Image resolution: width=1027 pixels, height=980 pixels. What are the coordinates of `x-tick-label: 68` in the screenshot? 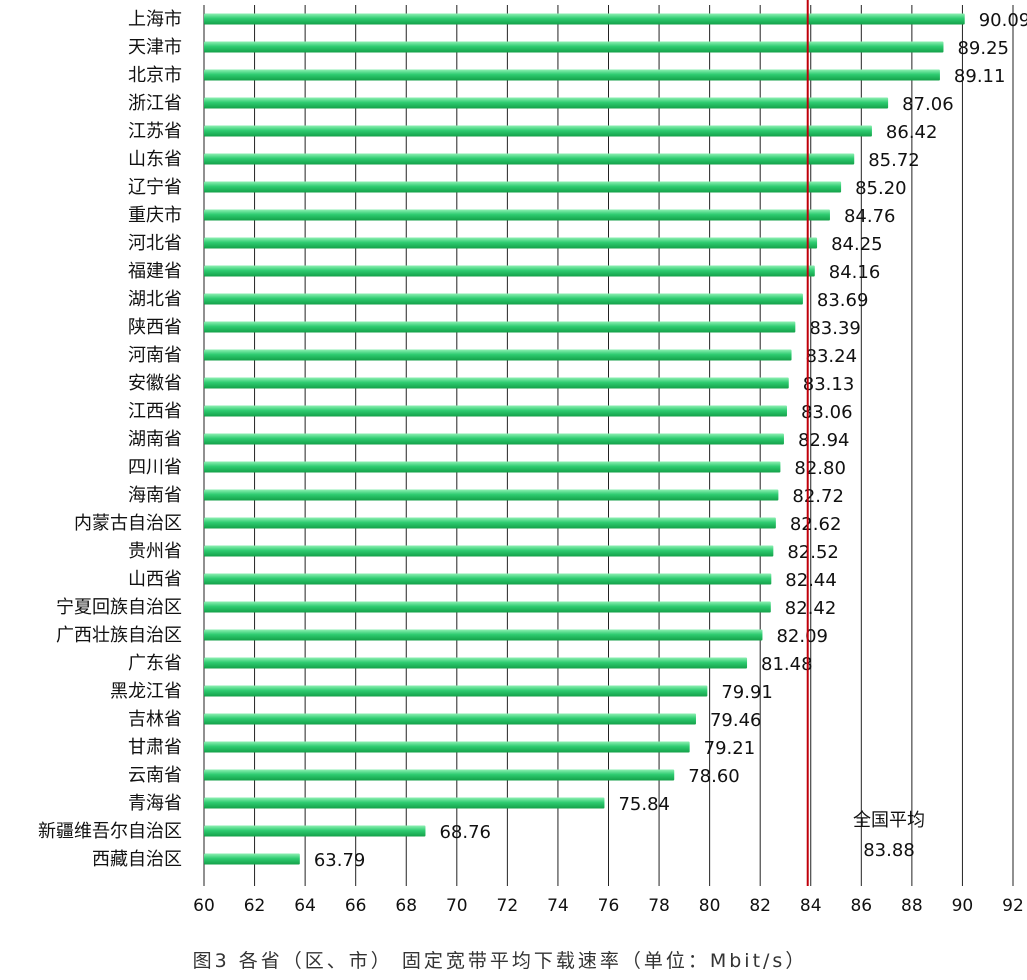 It's located at (406, 906).